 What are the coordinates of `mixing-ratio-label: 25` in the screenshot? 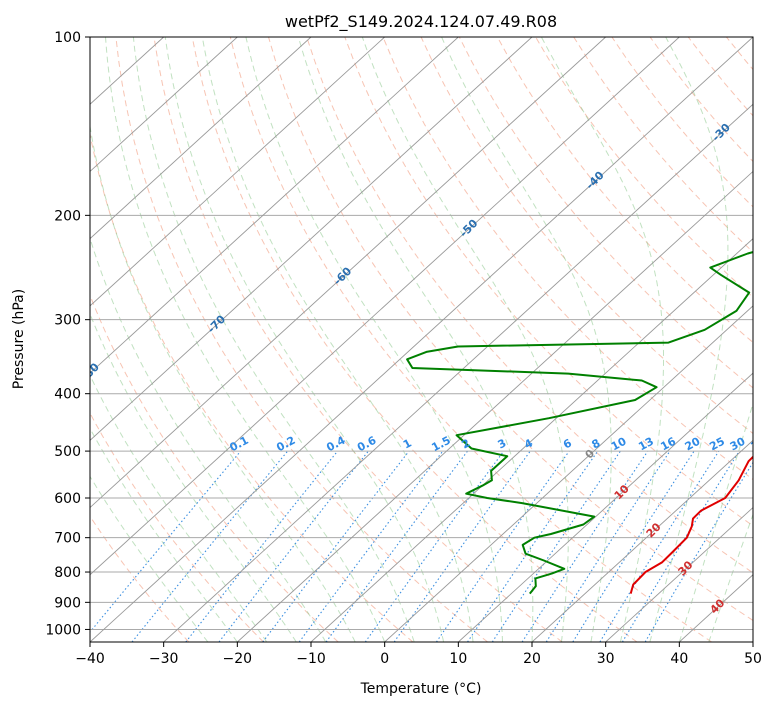 It's located at (717, 444).